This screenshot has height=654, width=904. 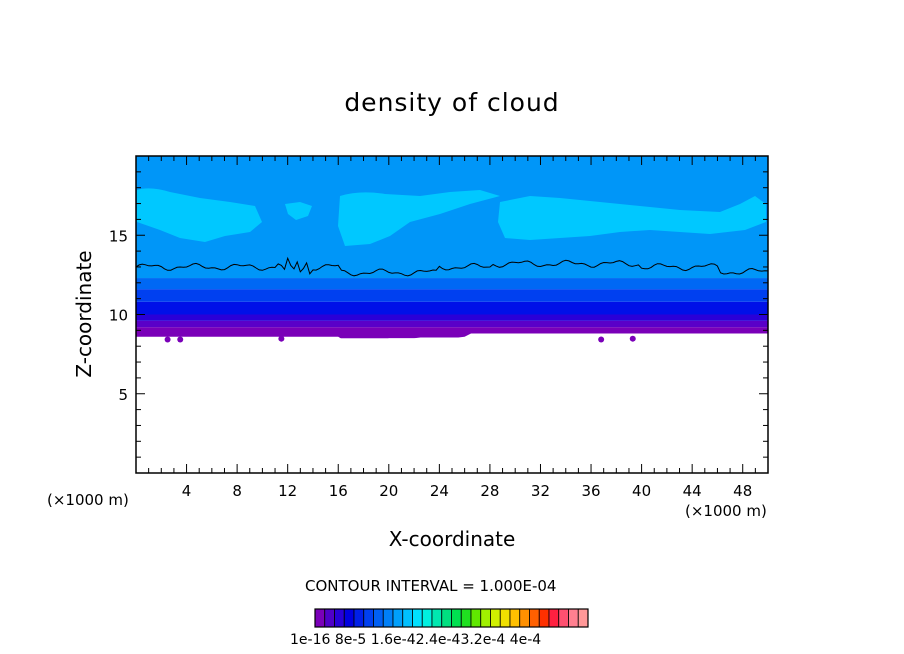 I want to click on y-tick-label-15: 15, so click(x=118, y=236).